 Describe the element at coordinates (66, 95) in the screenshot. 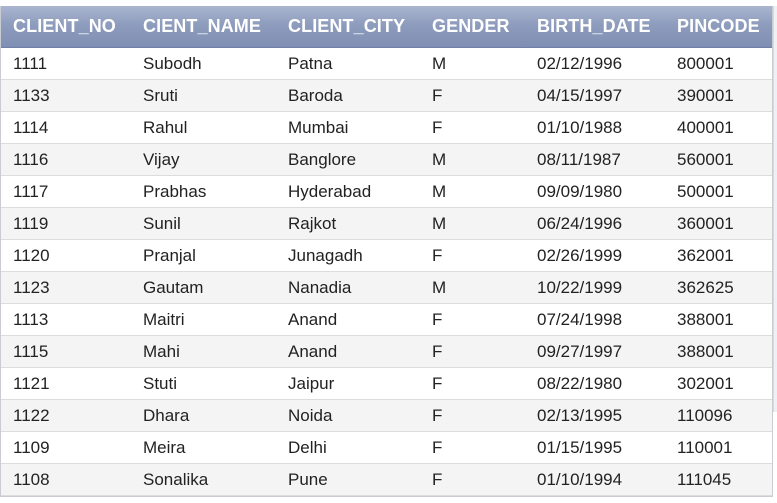

I see `client-no-cell: 1133` at that location.